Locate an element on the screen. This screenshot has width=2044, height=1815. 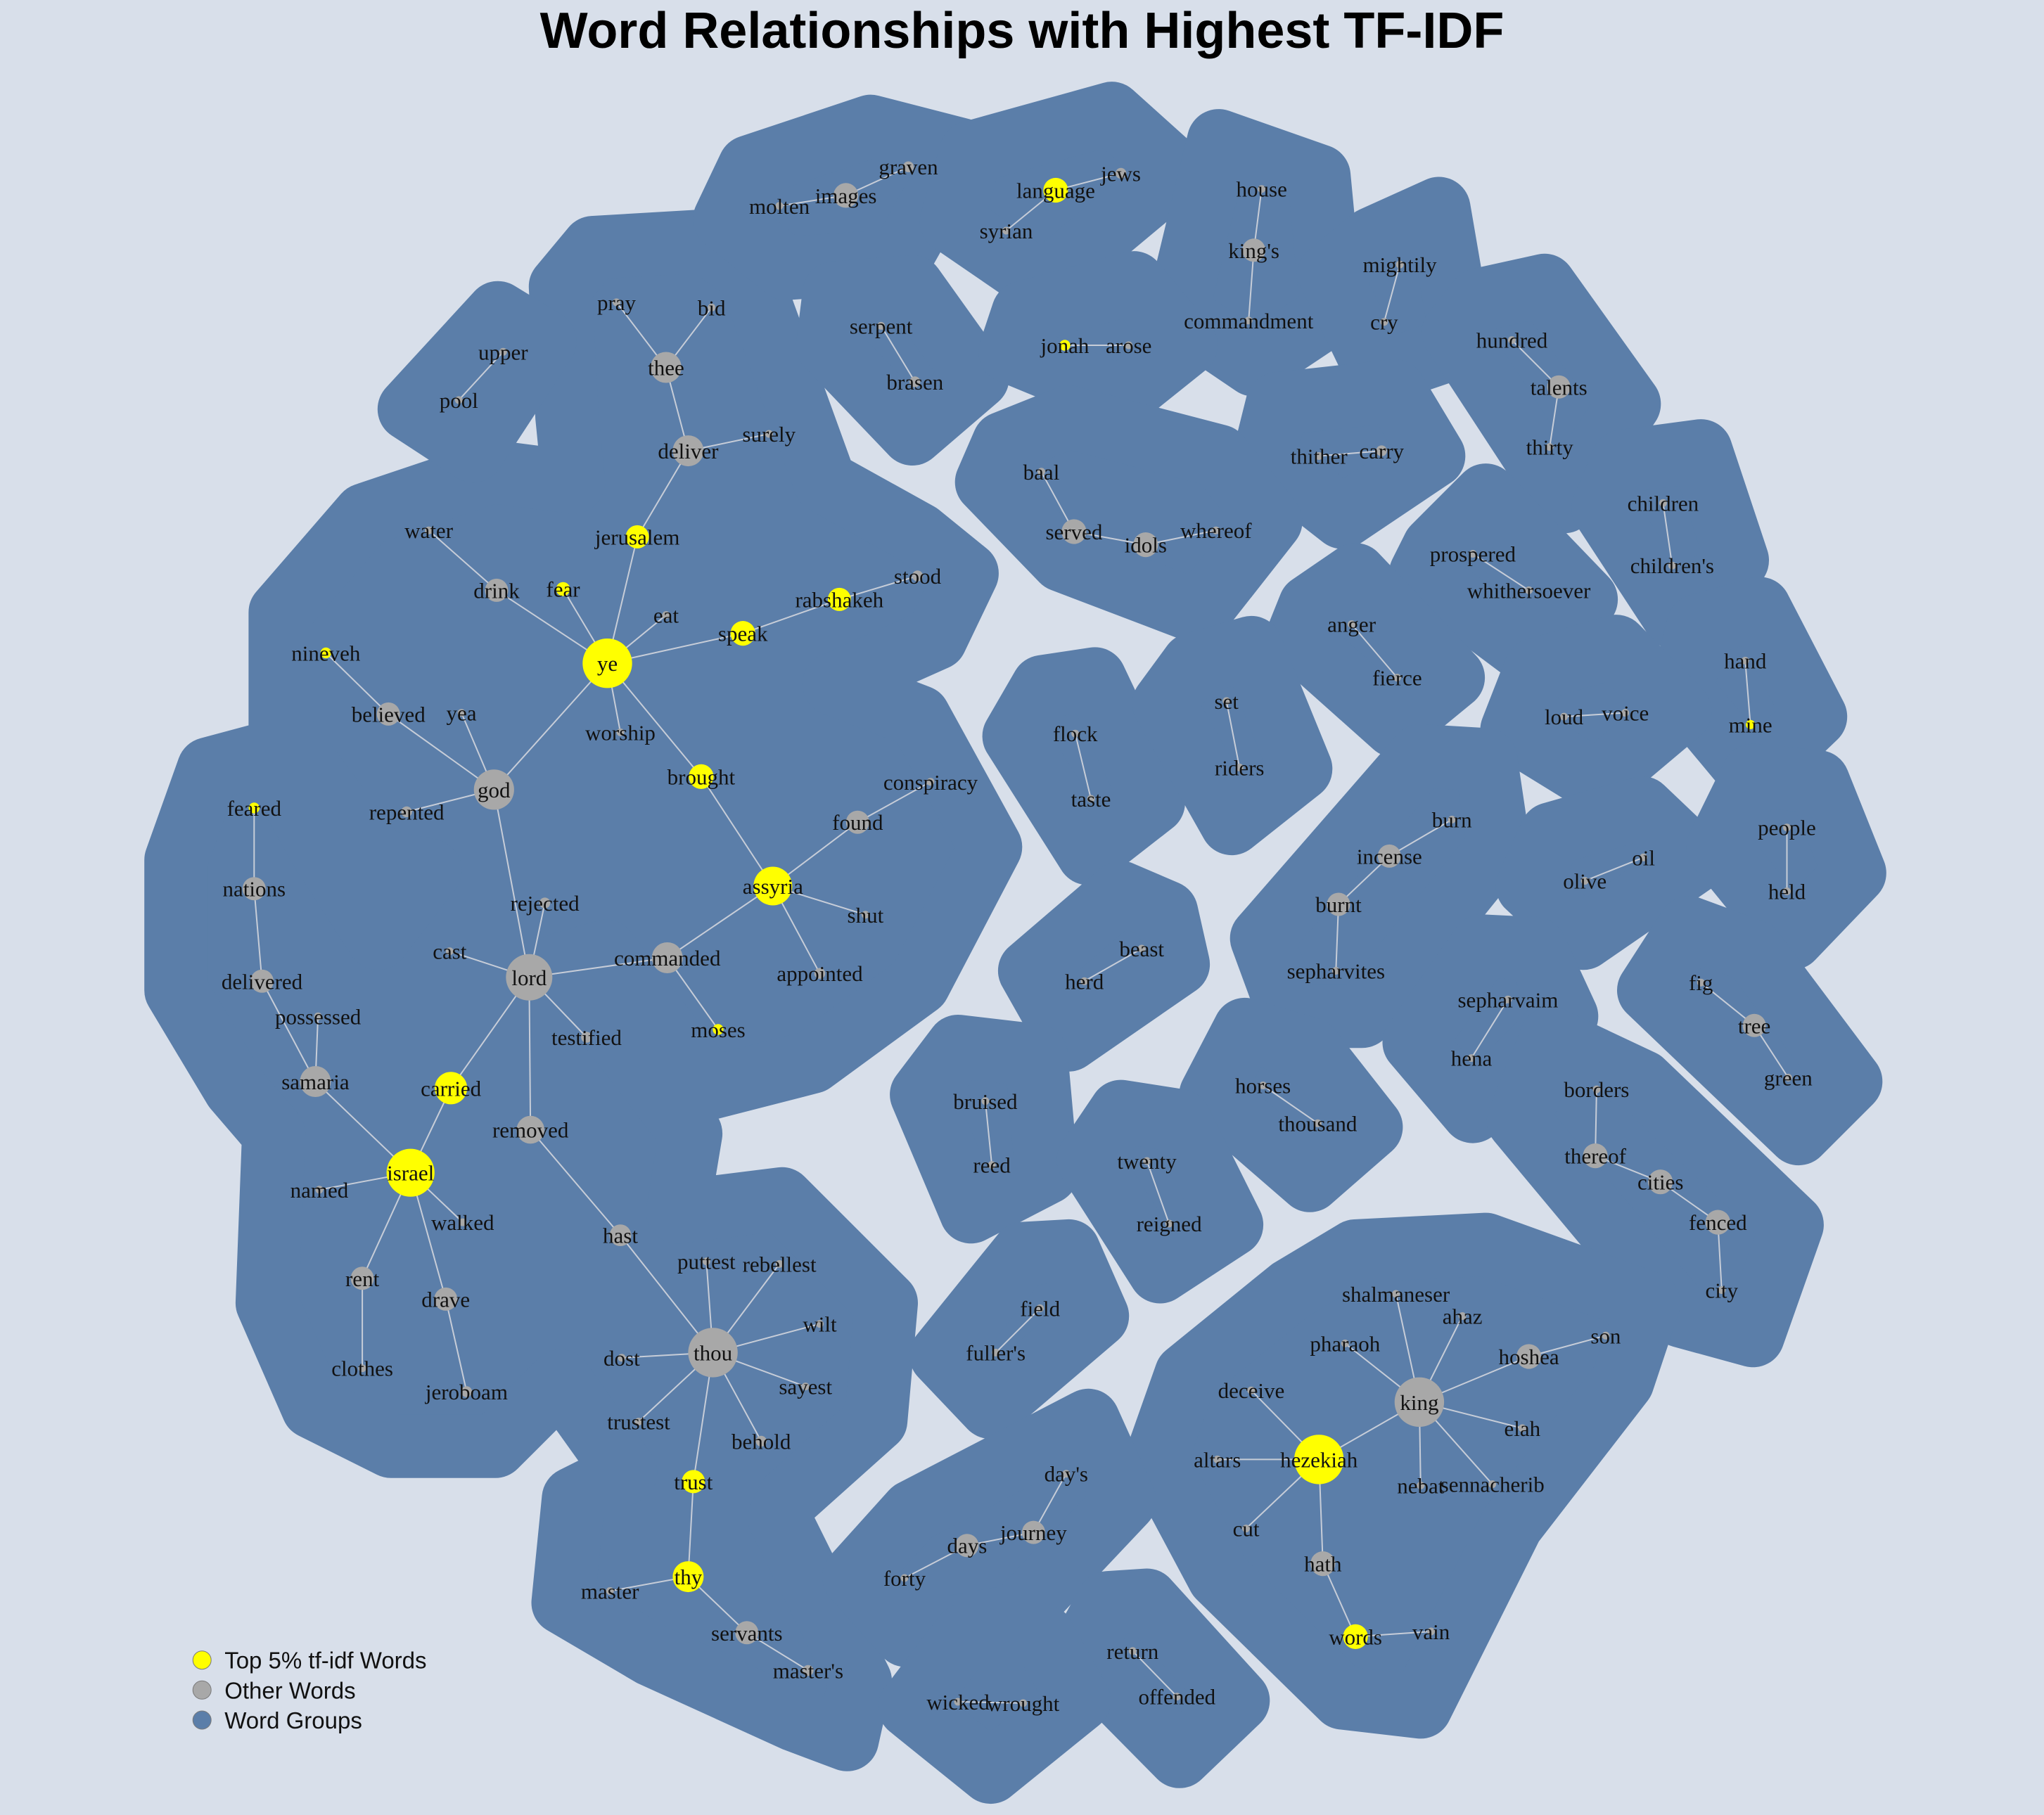
legend-label: Word Groups is located at coordinates (293, 1720).